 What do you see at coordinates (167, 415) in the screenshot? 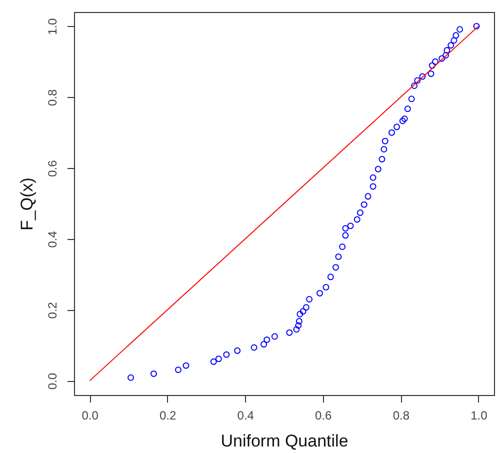
I see `x-tick-label: 0.2` at bounding box center [167, 415].